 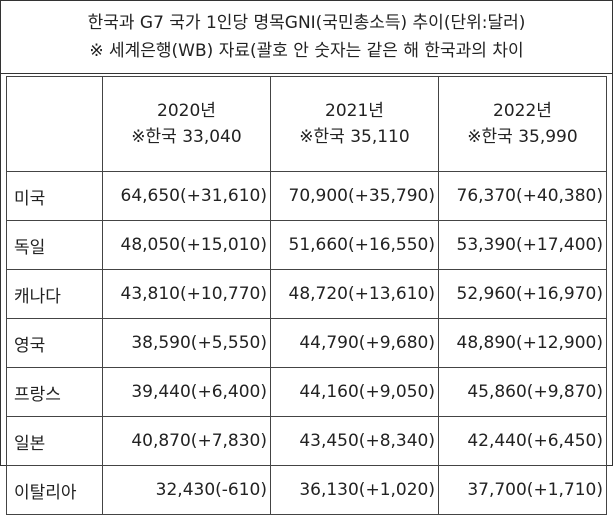 I want to click on year-label: 2020년, so click(x=186, y=111).